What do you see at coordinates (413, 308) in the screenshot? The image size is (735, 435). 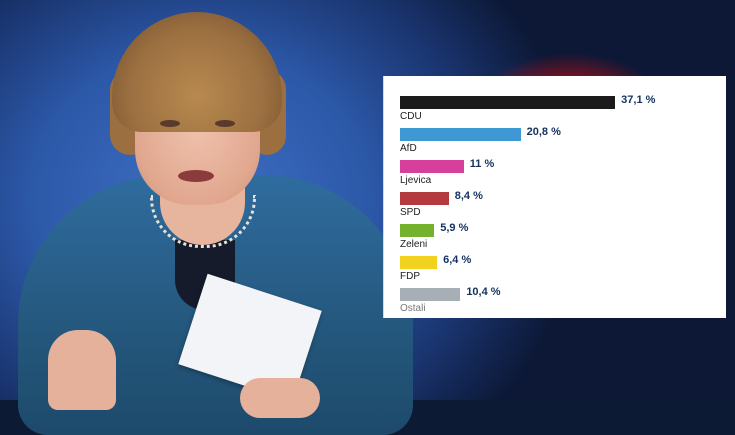 I see `category-label-ostali: Ostali` at bounding box center [413, 308].